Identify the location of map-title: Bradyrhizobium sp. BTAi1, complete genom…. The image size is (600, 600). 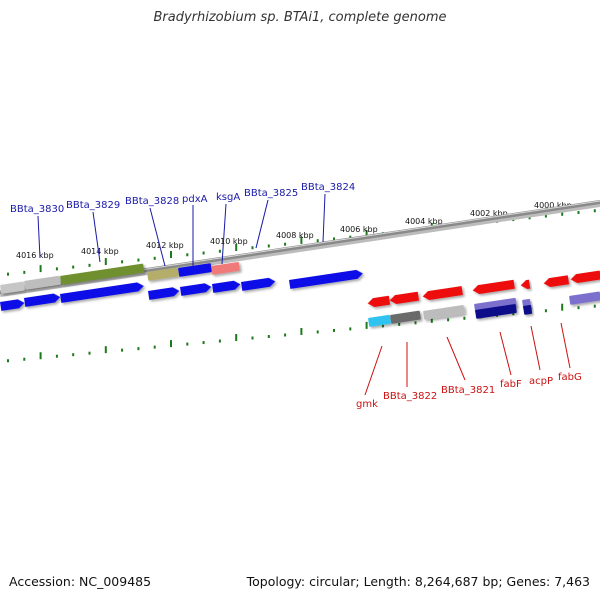
(300, 17).